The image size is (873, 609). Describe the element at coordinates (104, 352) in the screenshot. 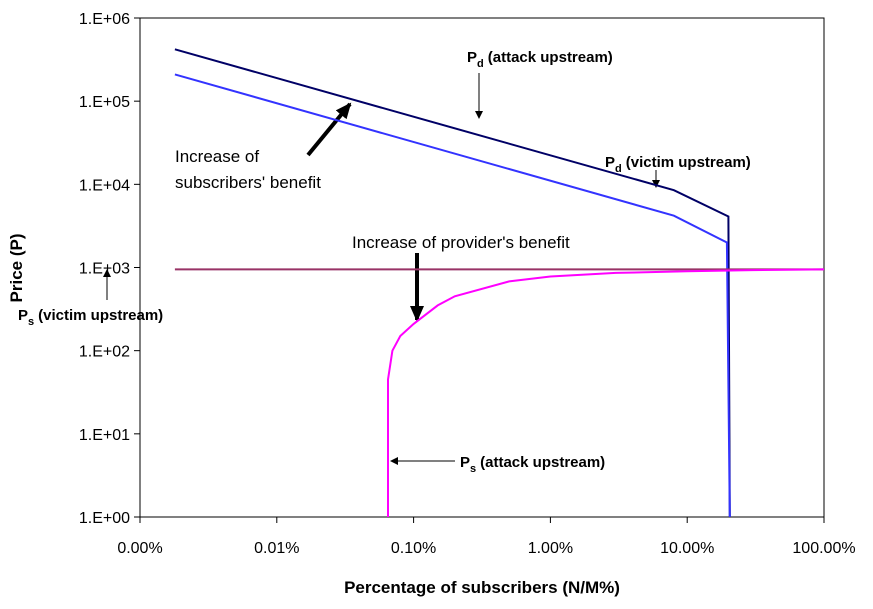

I see `y-tick-label: 1.E+02` at that location.